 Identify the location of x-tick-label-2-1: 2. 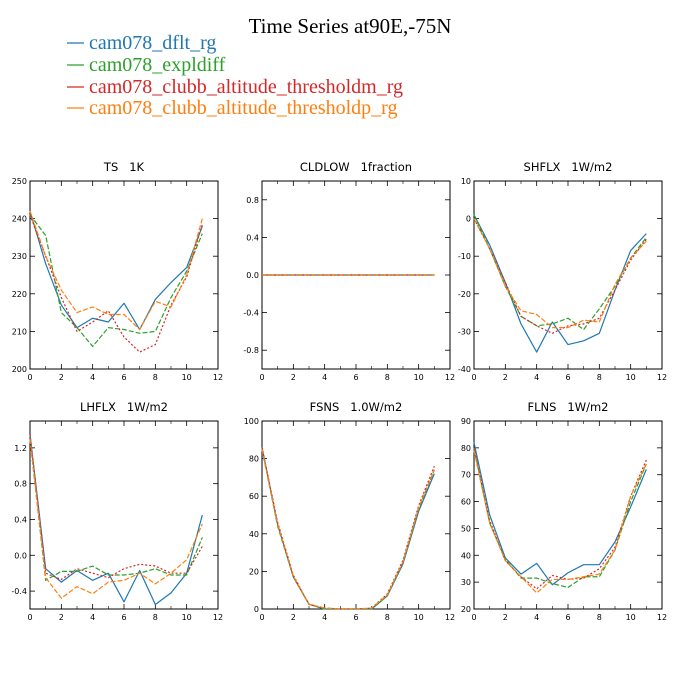
(505, 377).